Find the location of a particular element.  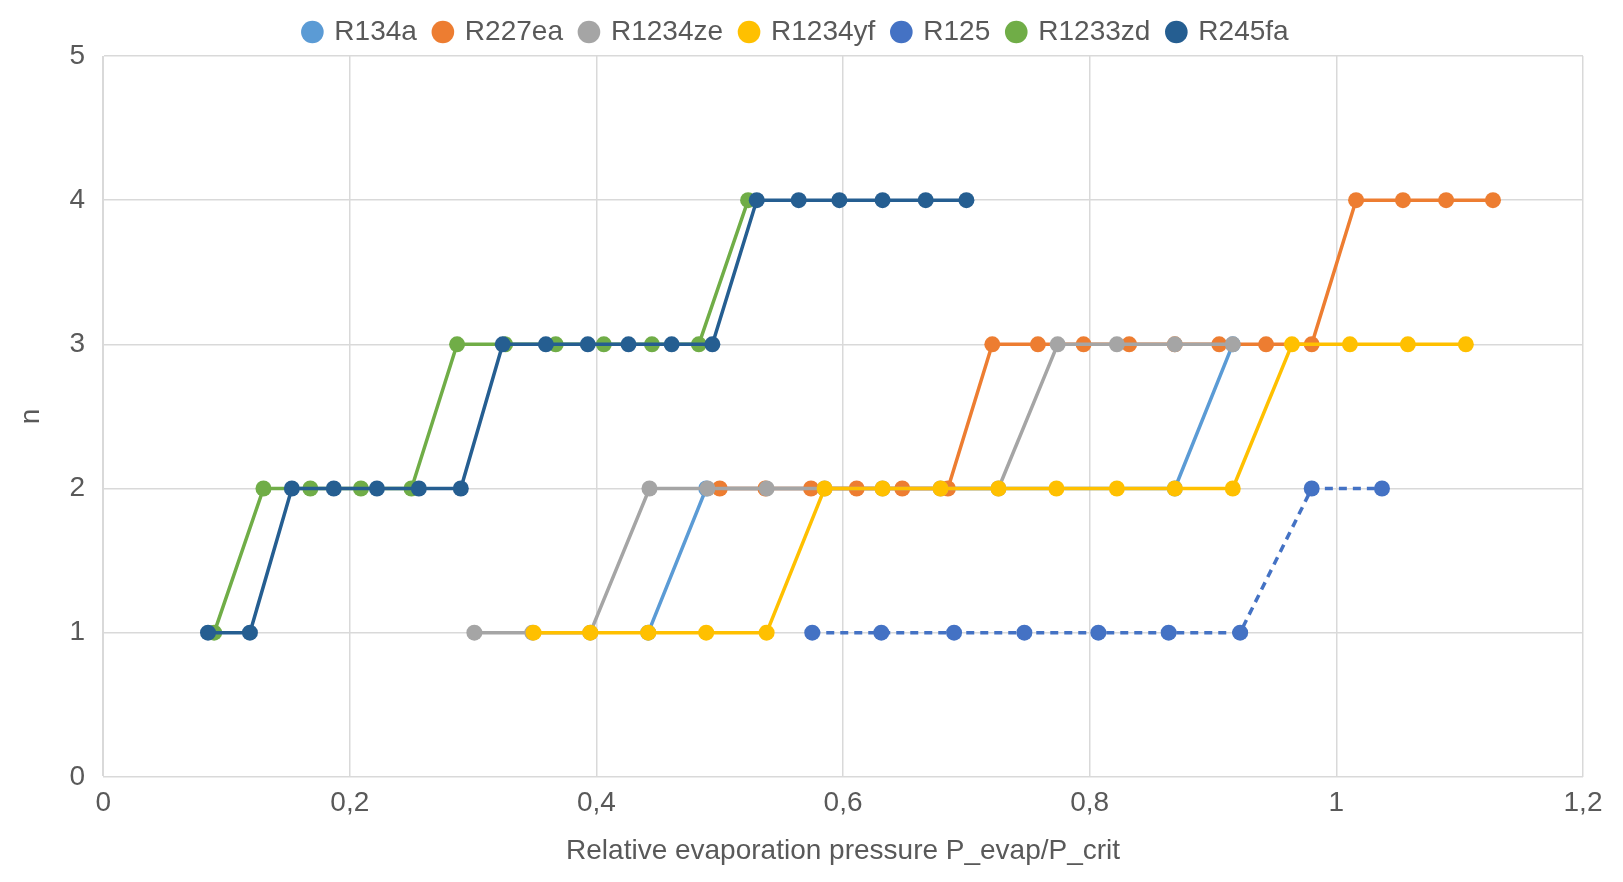

legend-label: R1234ze is located at coordinates (667, 30).